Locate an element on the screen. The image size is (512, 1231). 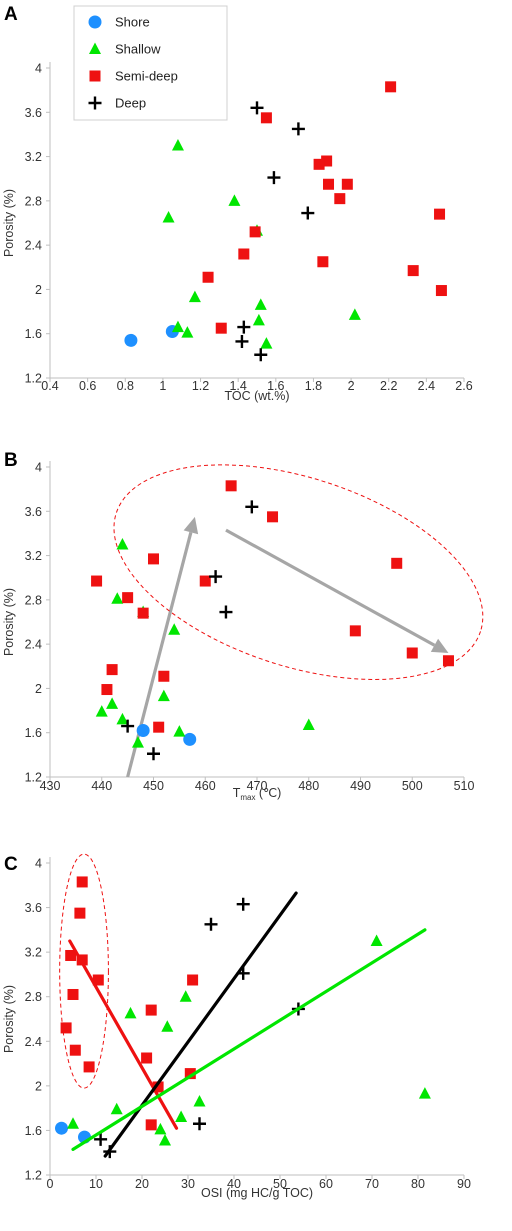
x-axis-label: TOC (wt.%) is located at coordinates (256, 396).